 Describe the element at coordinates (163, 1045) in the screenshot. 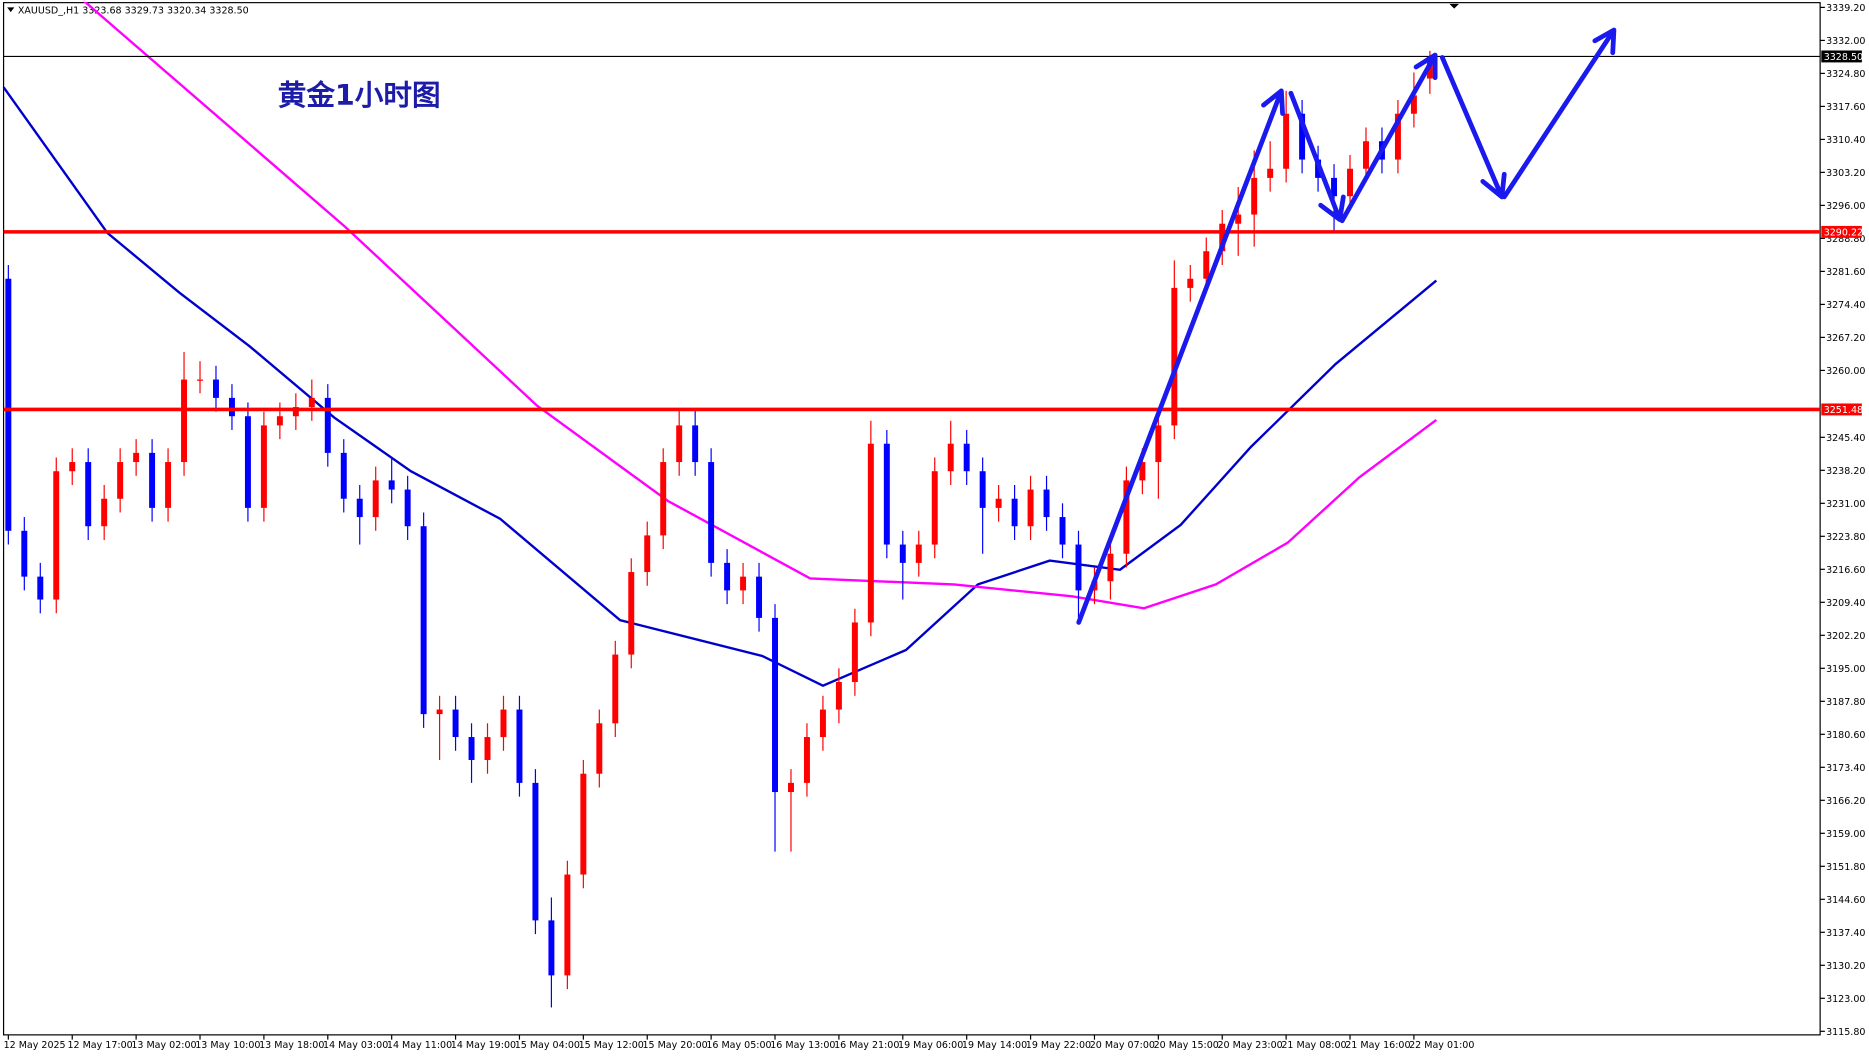

I see `x-tick-label: 13 May 02:00` at that location.